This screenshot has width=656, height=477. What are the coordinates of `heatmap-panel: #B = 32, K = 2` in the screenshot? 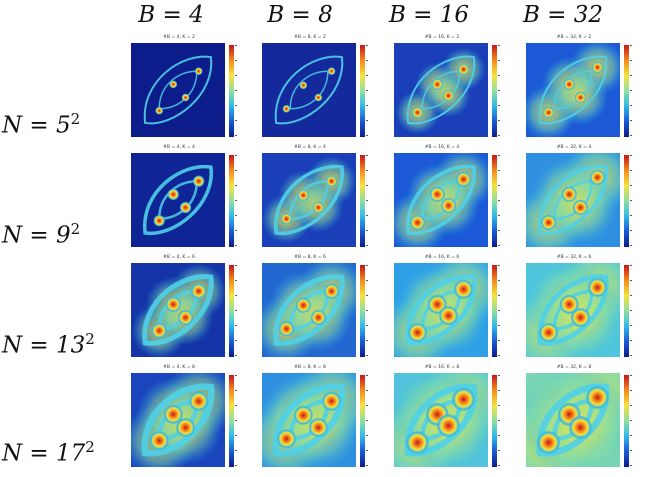 It's located at (582, 88).